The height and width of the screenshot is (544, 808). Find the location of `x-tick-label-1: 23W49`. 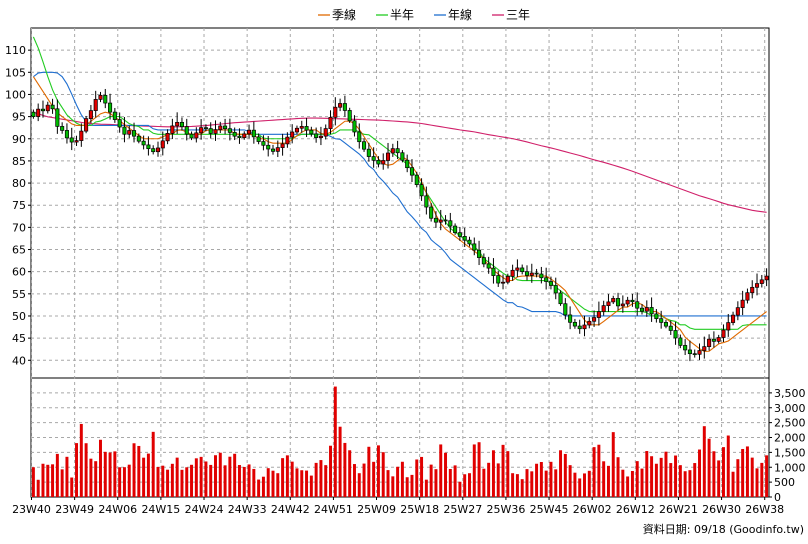

x-tick-label-1: 23W49 is located at coordinates (74, 509).